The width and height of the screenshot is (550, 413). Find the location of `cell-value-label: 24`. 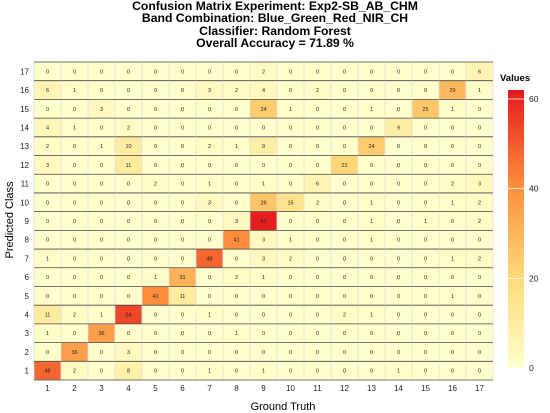

cell-value-label: 24 is located at coordinates (263, 110).